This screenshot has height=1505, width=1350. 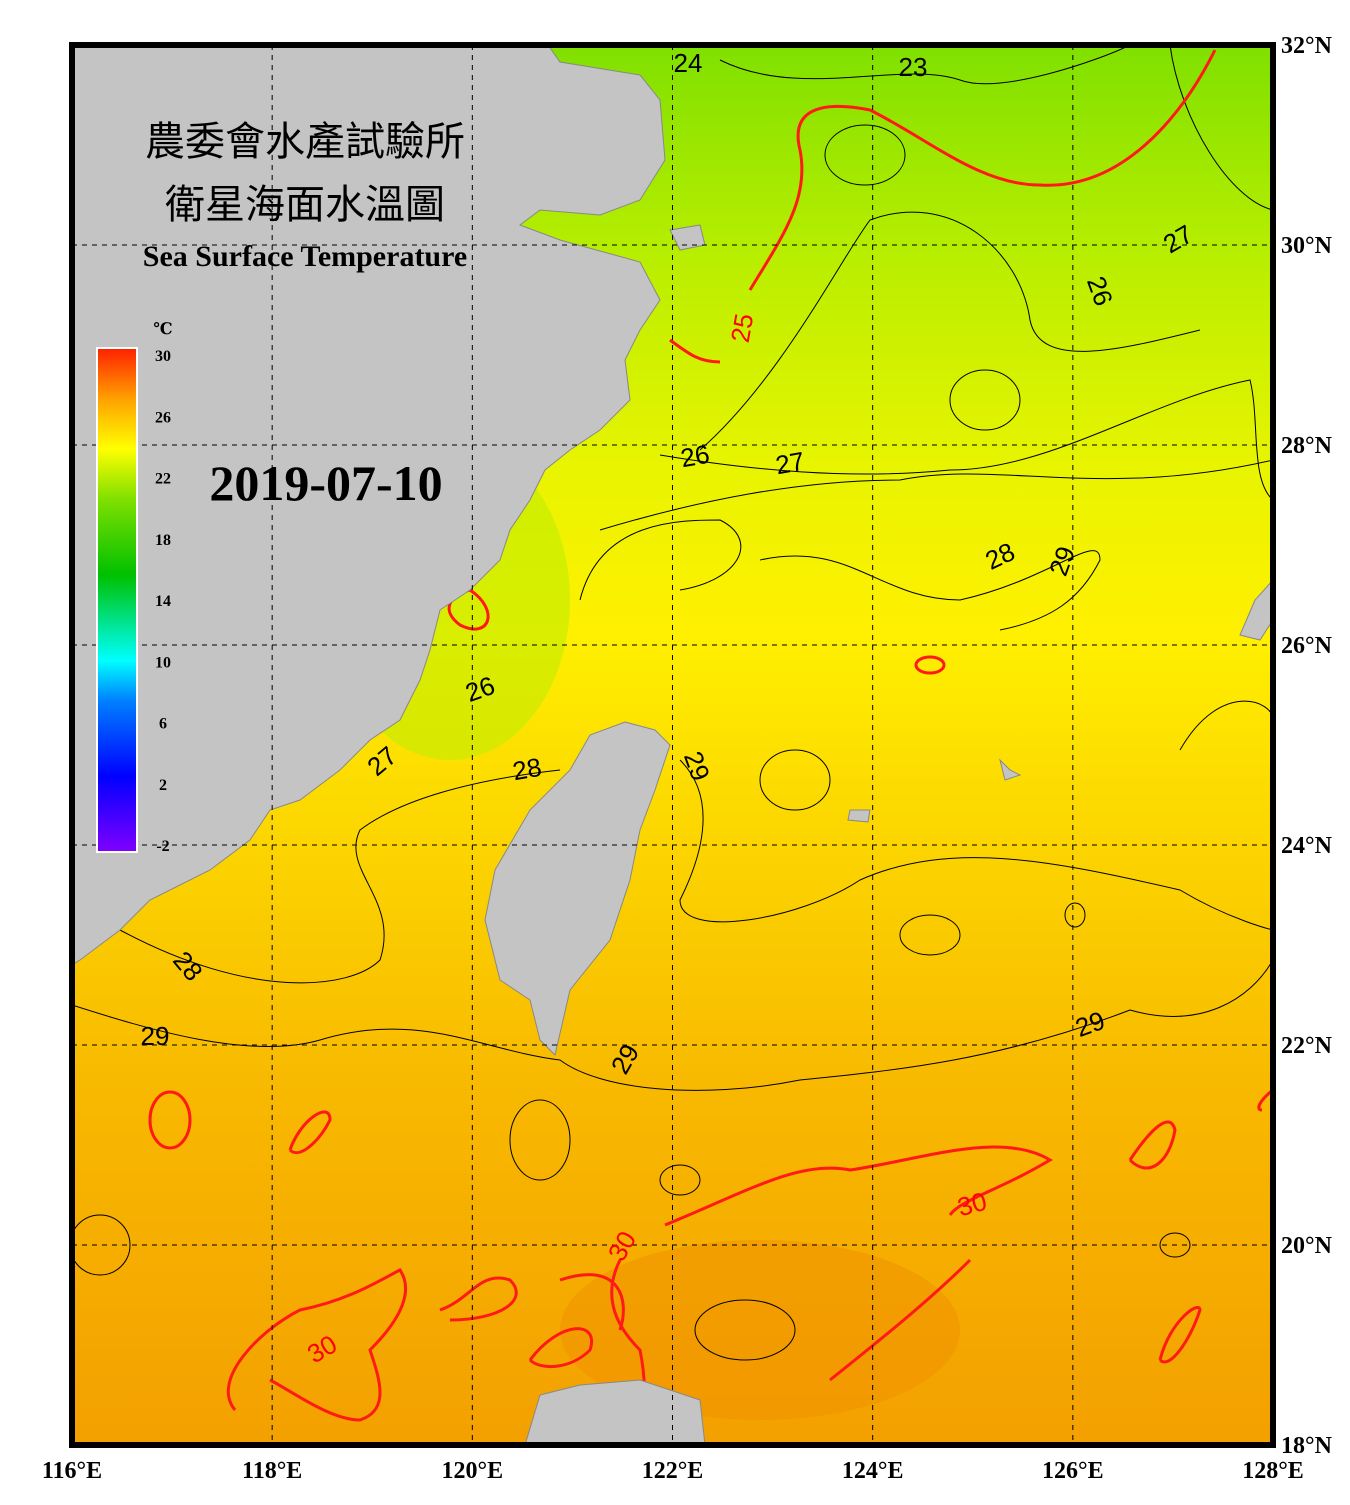 What do you see at coordinates (163, 356) in the screenshot?
I see `colorbar-tick-label: 30` at bounding box center [163, 356].